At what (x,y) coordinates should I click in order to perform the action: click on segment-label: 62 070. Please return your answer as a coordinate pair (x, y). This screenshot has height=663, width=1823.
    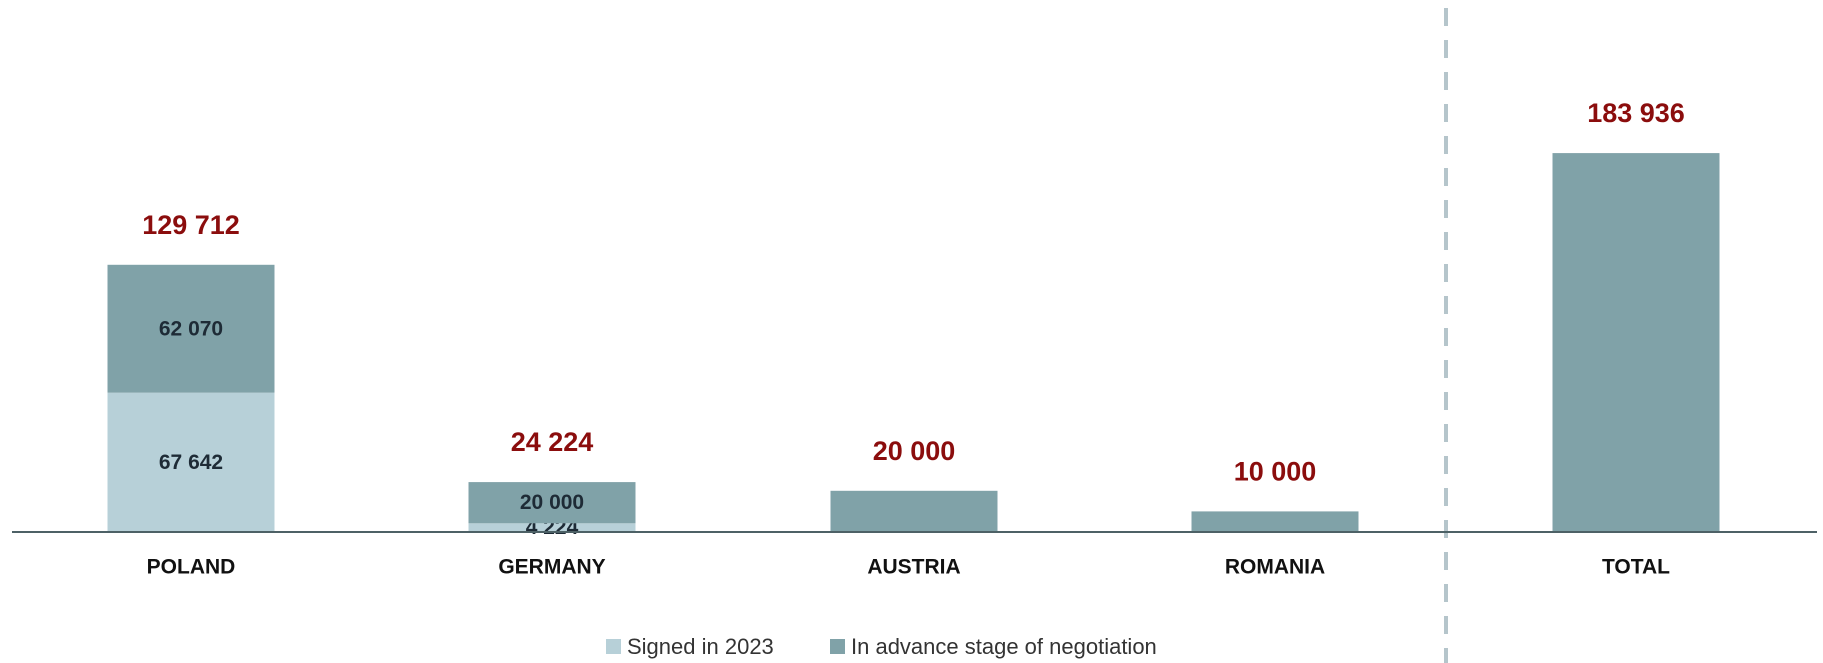
    Looking at the image, I should click on (191, 328).